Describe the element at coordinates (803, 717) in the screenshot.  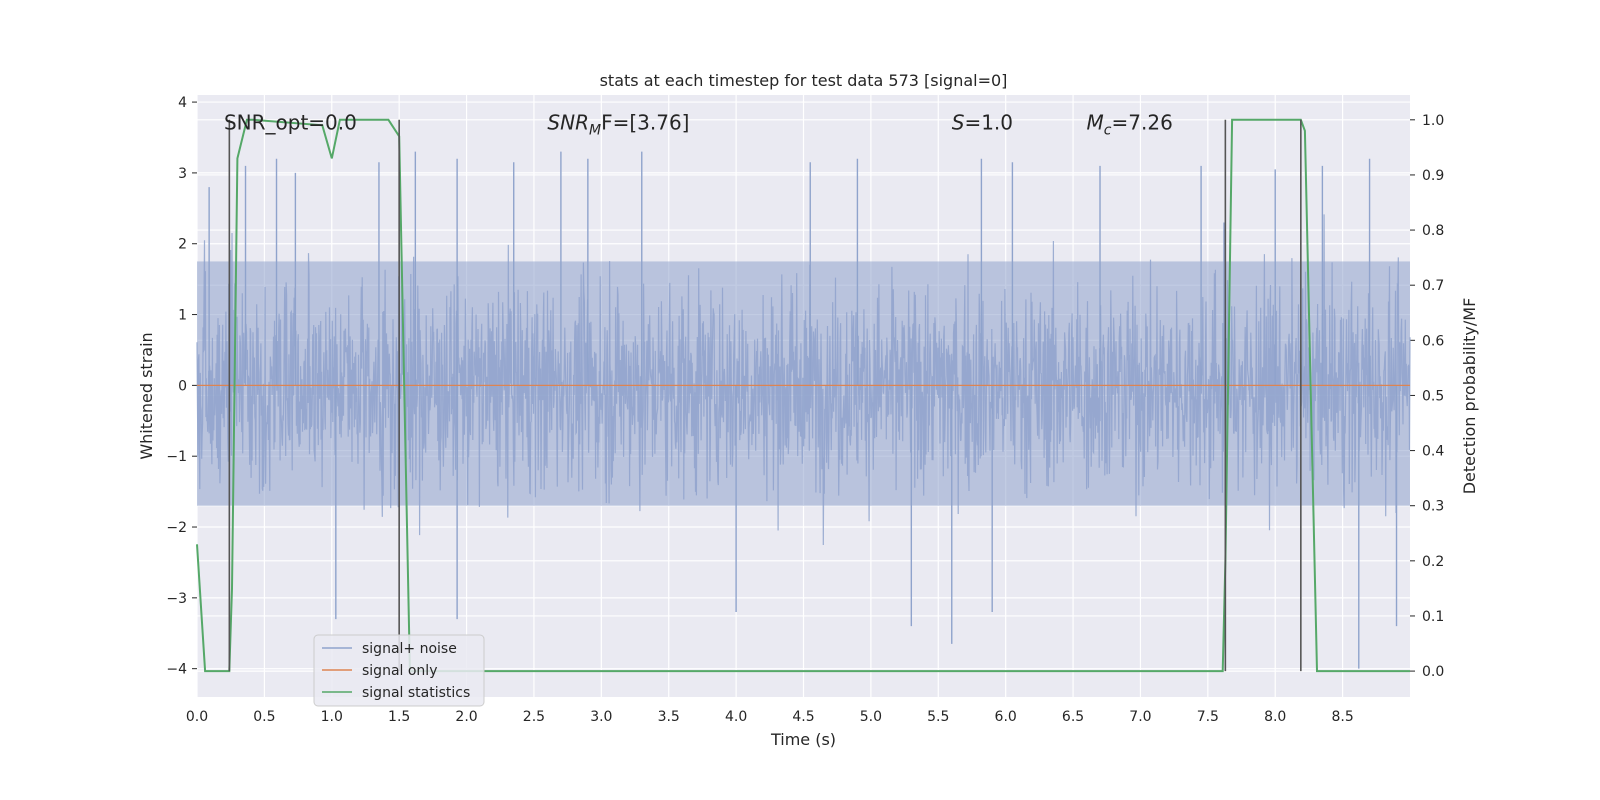
I see `x-tick-label: 4.5` at that location.